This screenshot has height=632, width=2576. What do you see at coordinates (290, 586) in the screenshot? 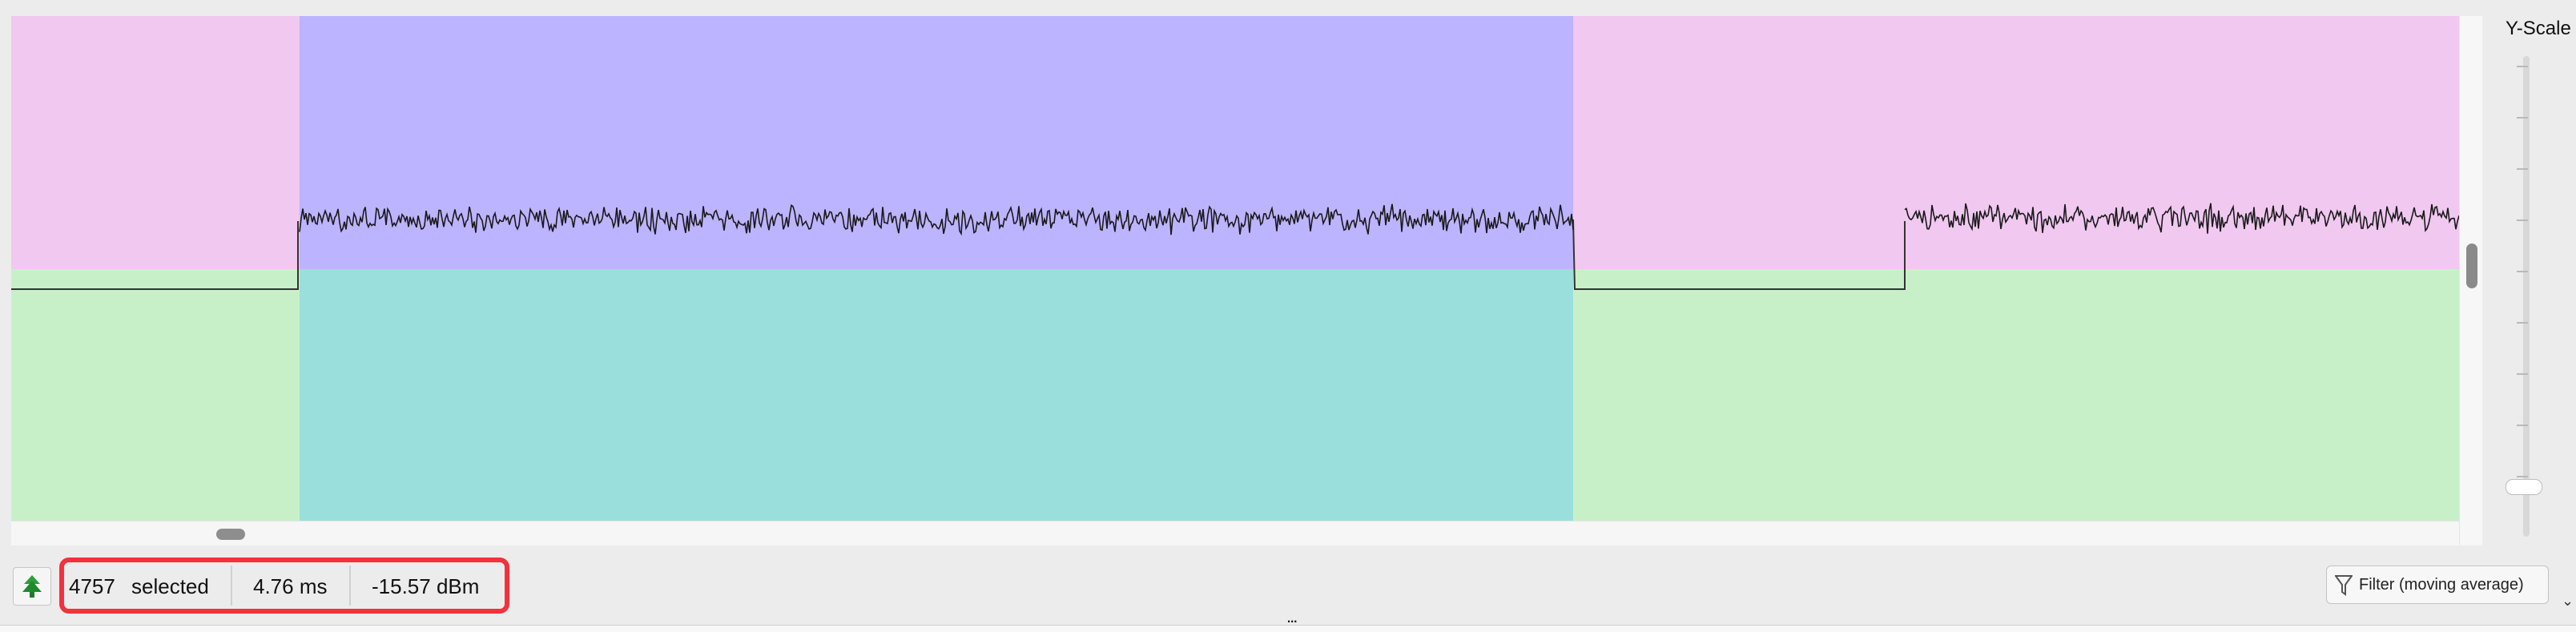
I see `selected-duration: 4.76 ms` at bounding box center [290, 586].